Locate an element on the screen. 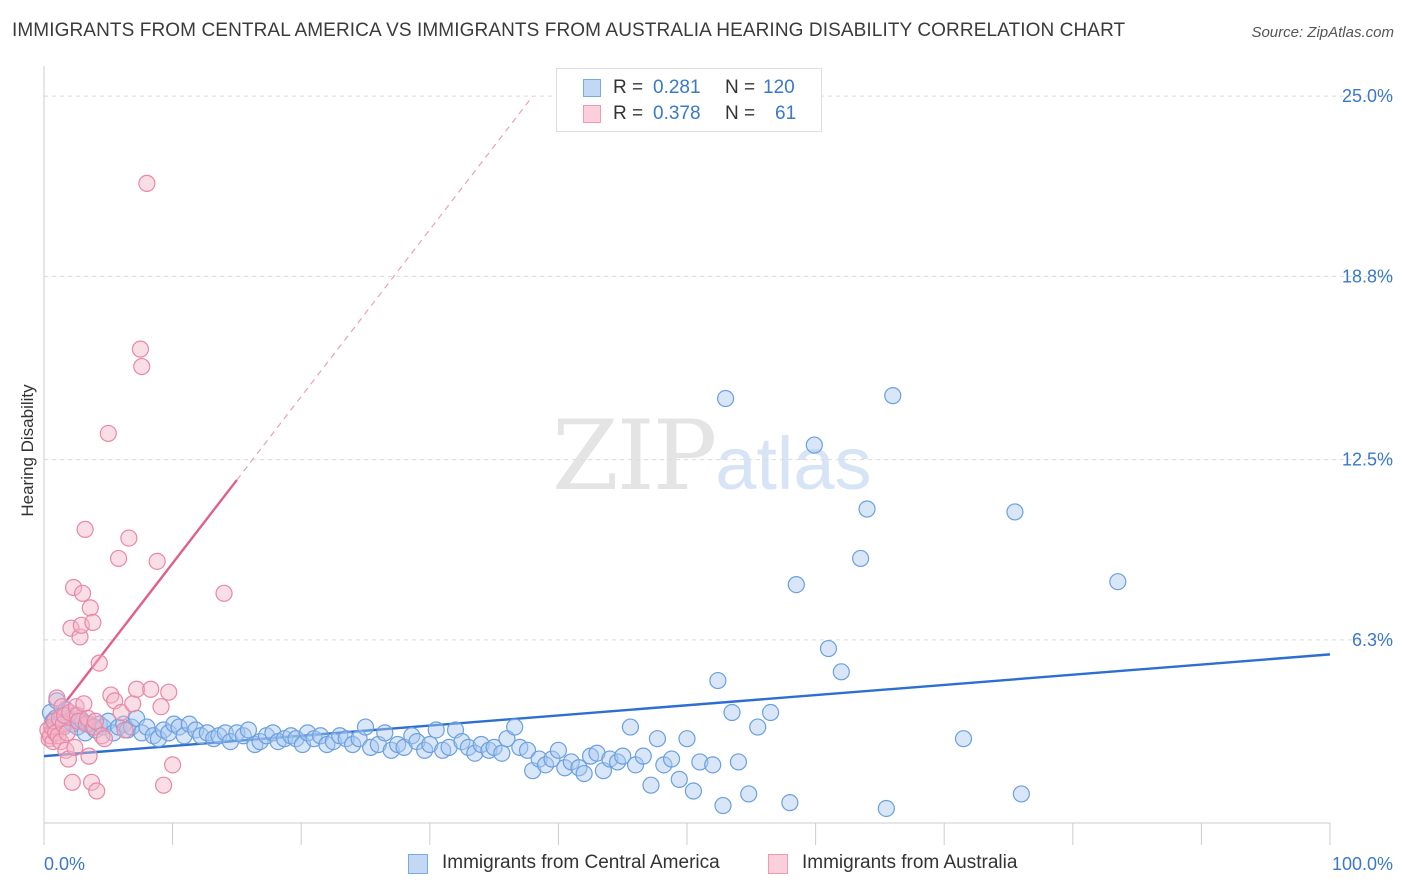 This screenshot has width=1406, height=892. legend-swatch-central-america is located at coordinates (592, 88).